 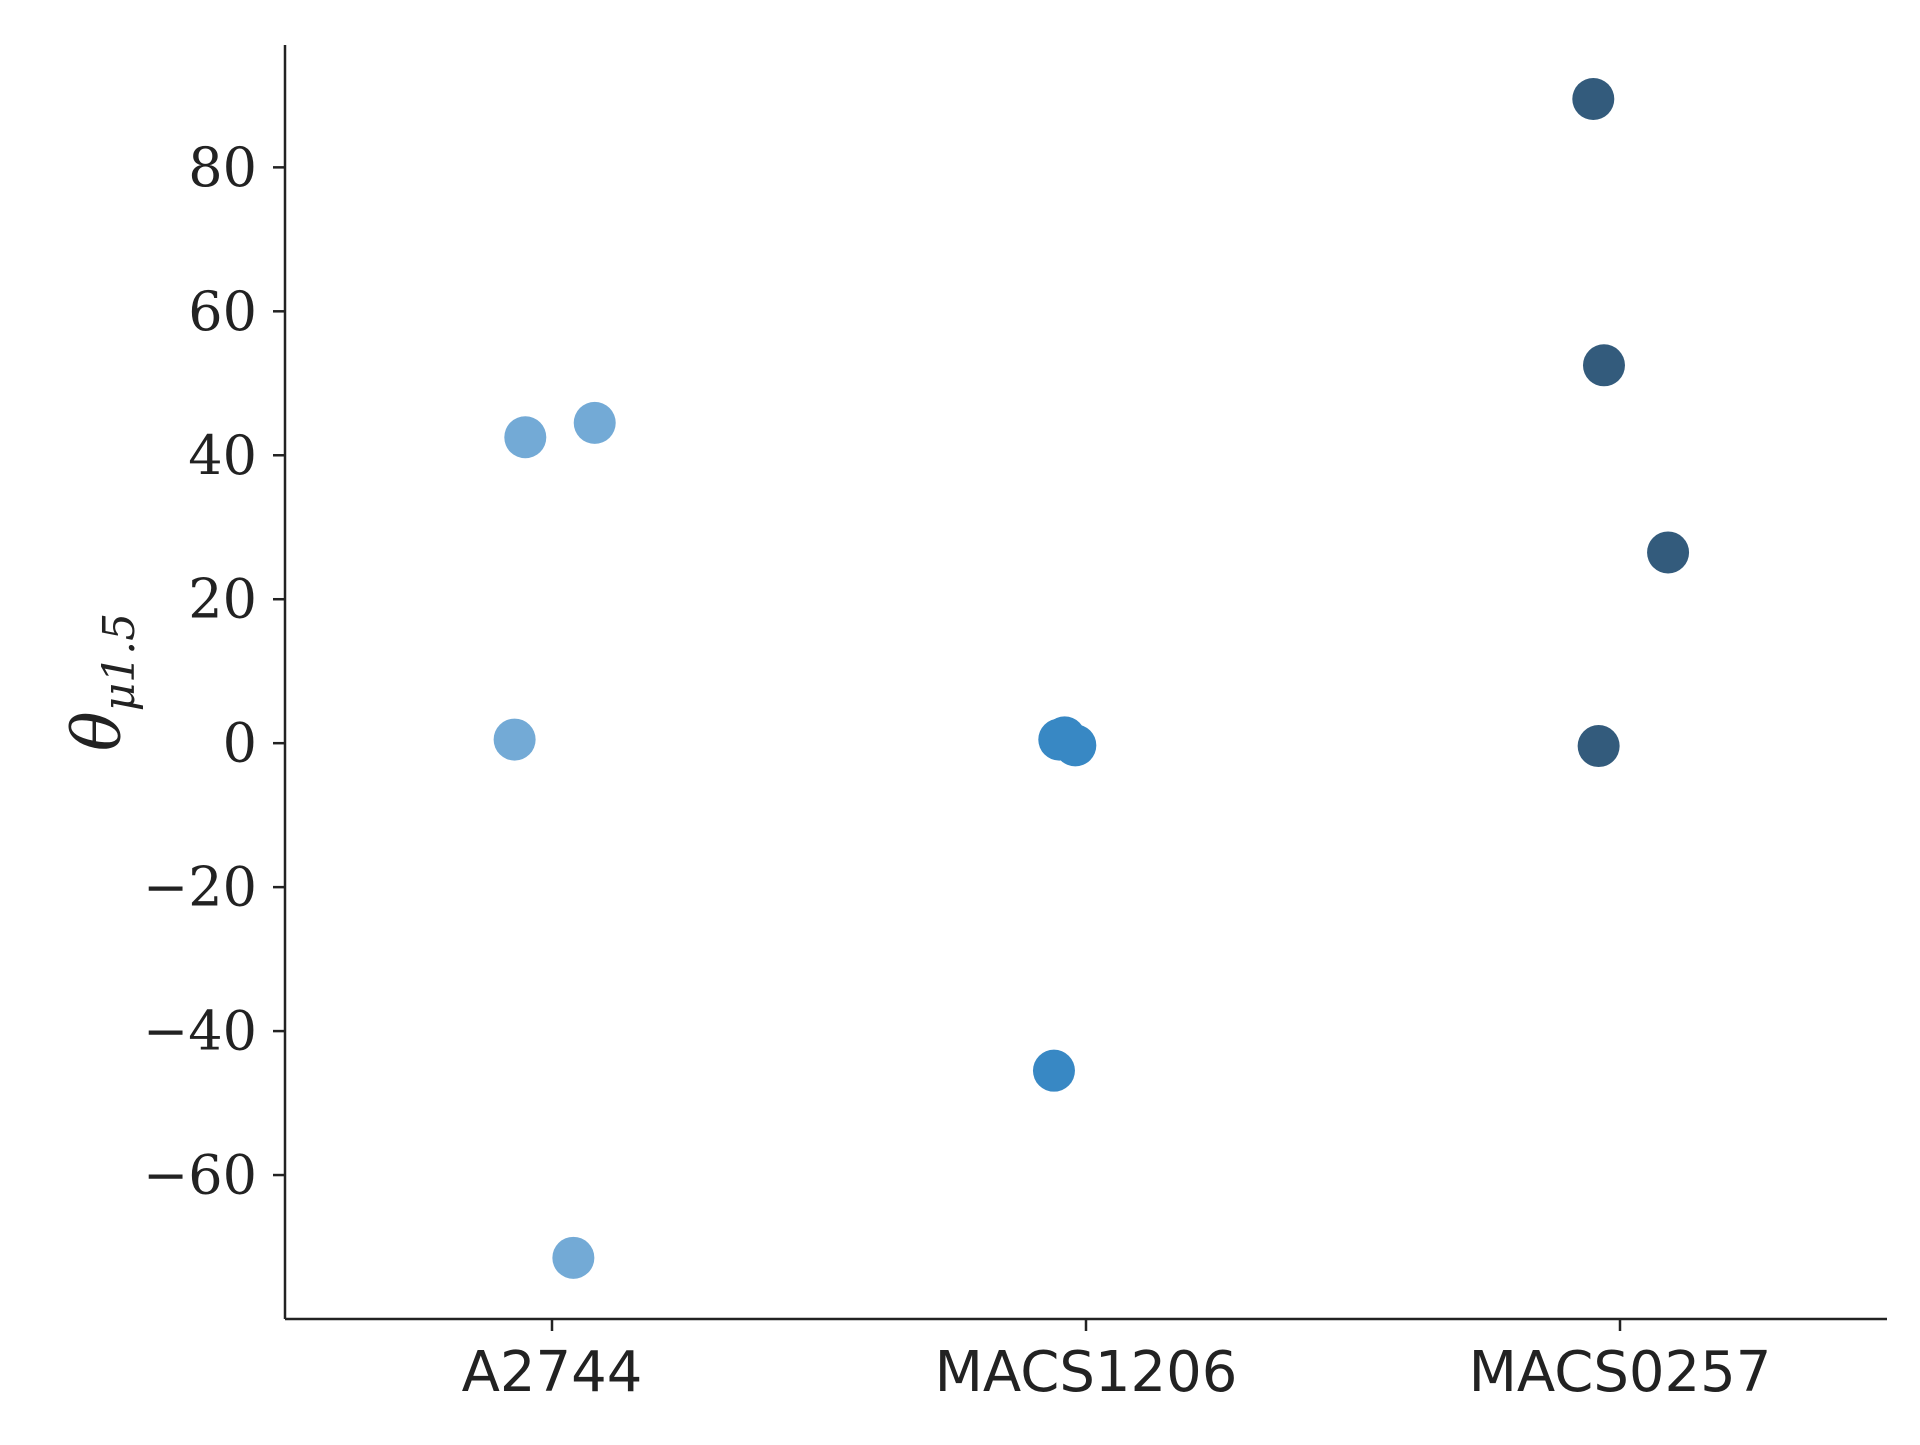 I want to click on y-tick-label: 80, so click(x=222, y=167).